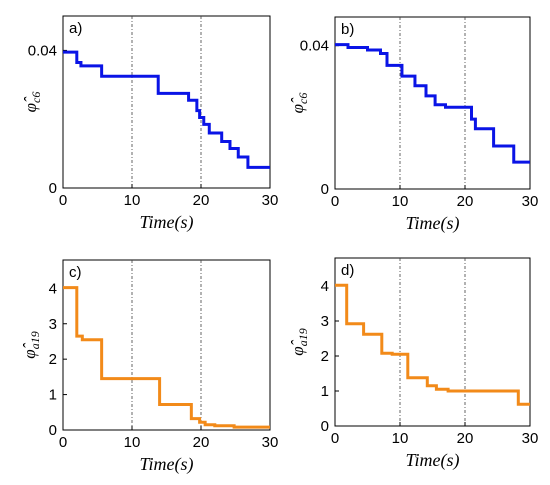 This screenshot has height=485, width=550. I want to click on panel-label: a), so click(75, 28).